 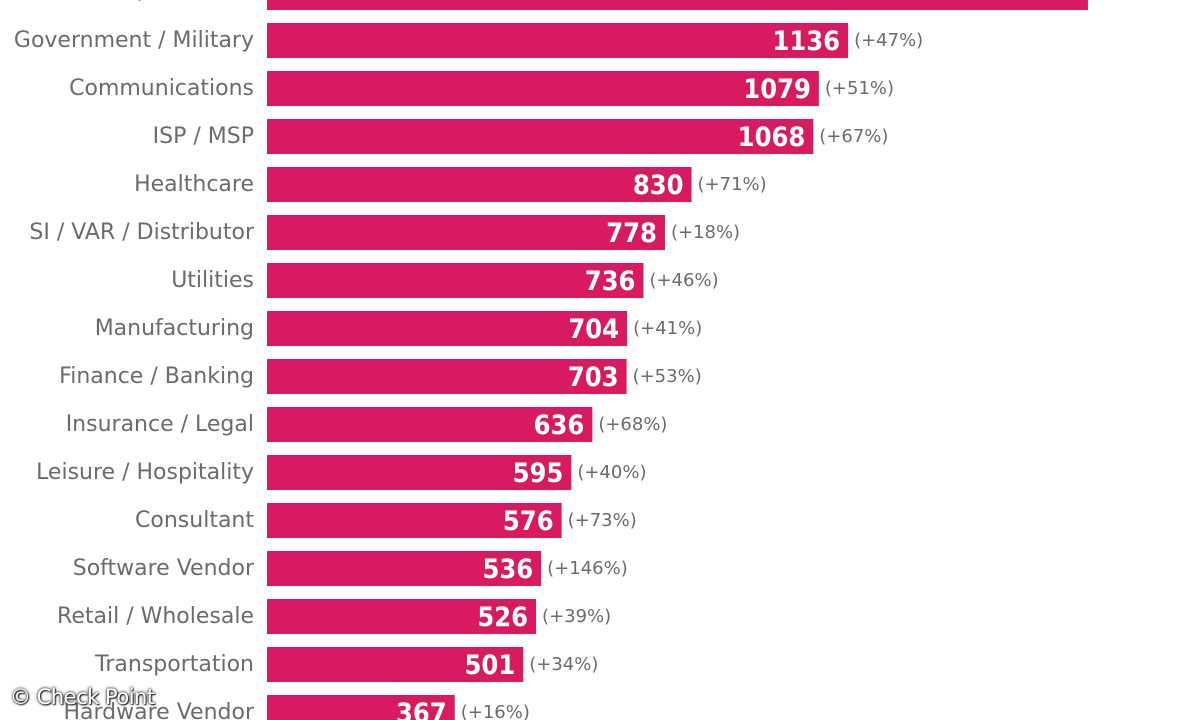 What do you see at coordinates (502, 617) in the screenshot?
I see `value-label: 526` at bounding box center [502, 617].